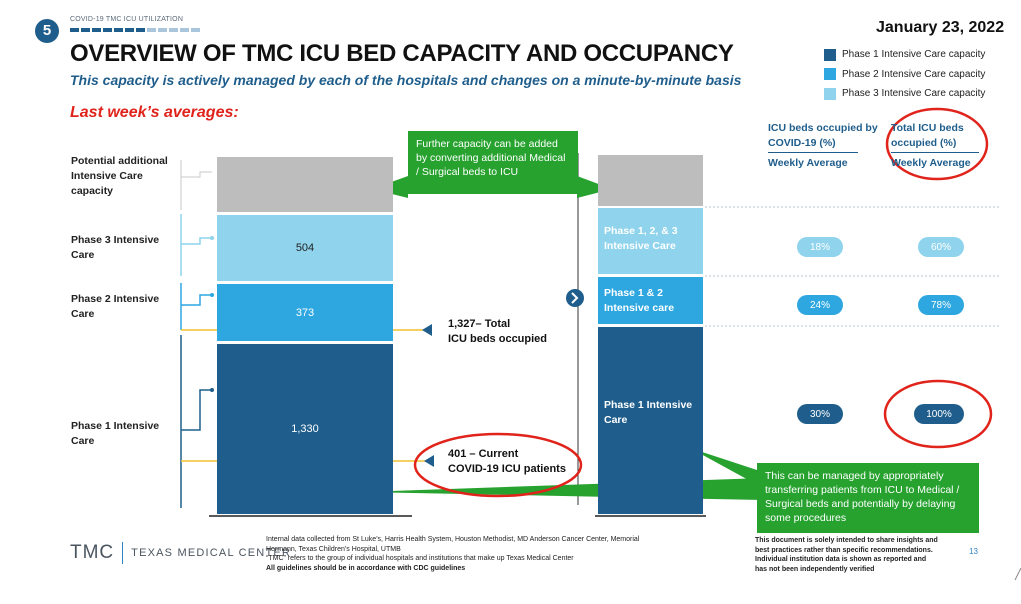  I want to click on tmc-logo: TMC TEXAS MEDICAL CENTER, so click(180, 553).